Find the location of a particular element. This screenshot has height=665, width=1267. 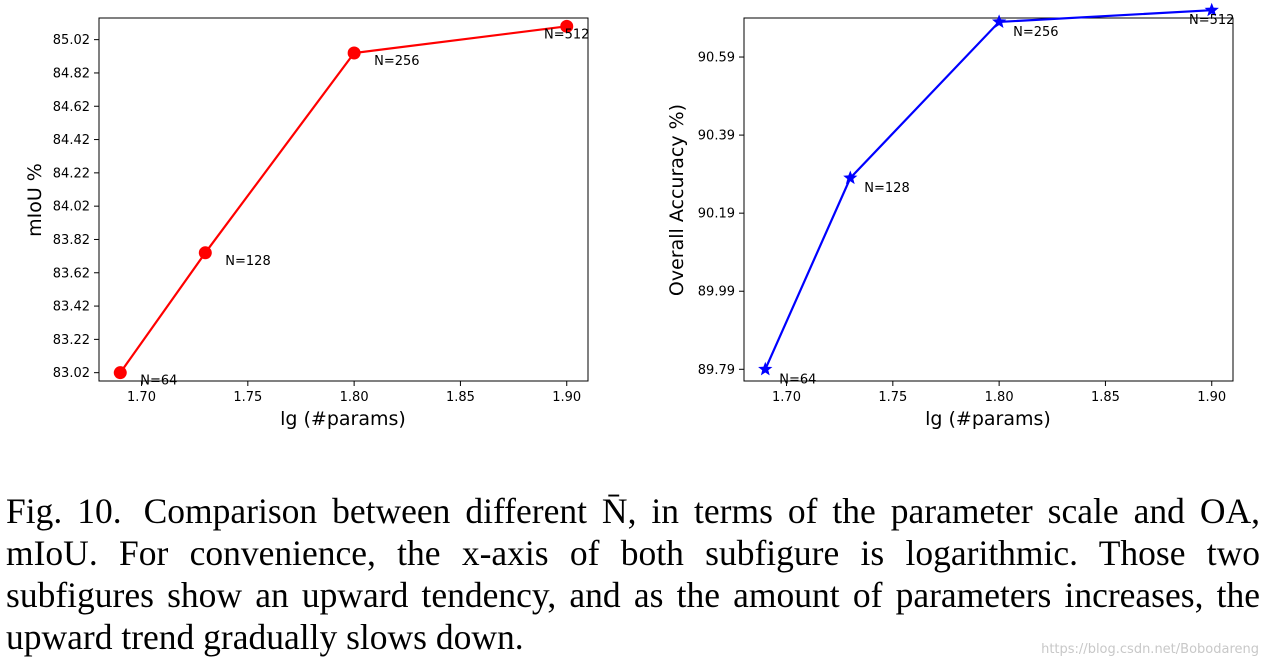

y-axis-label: Overall Accuracy %) is located at coordinates (677, 200).